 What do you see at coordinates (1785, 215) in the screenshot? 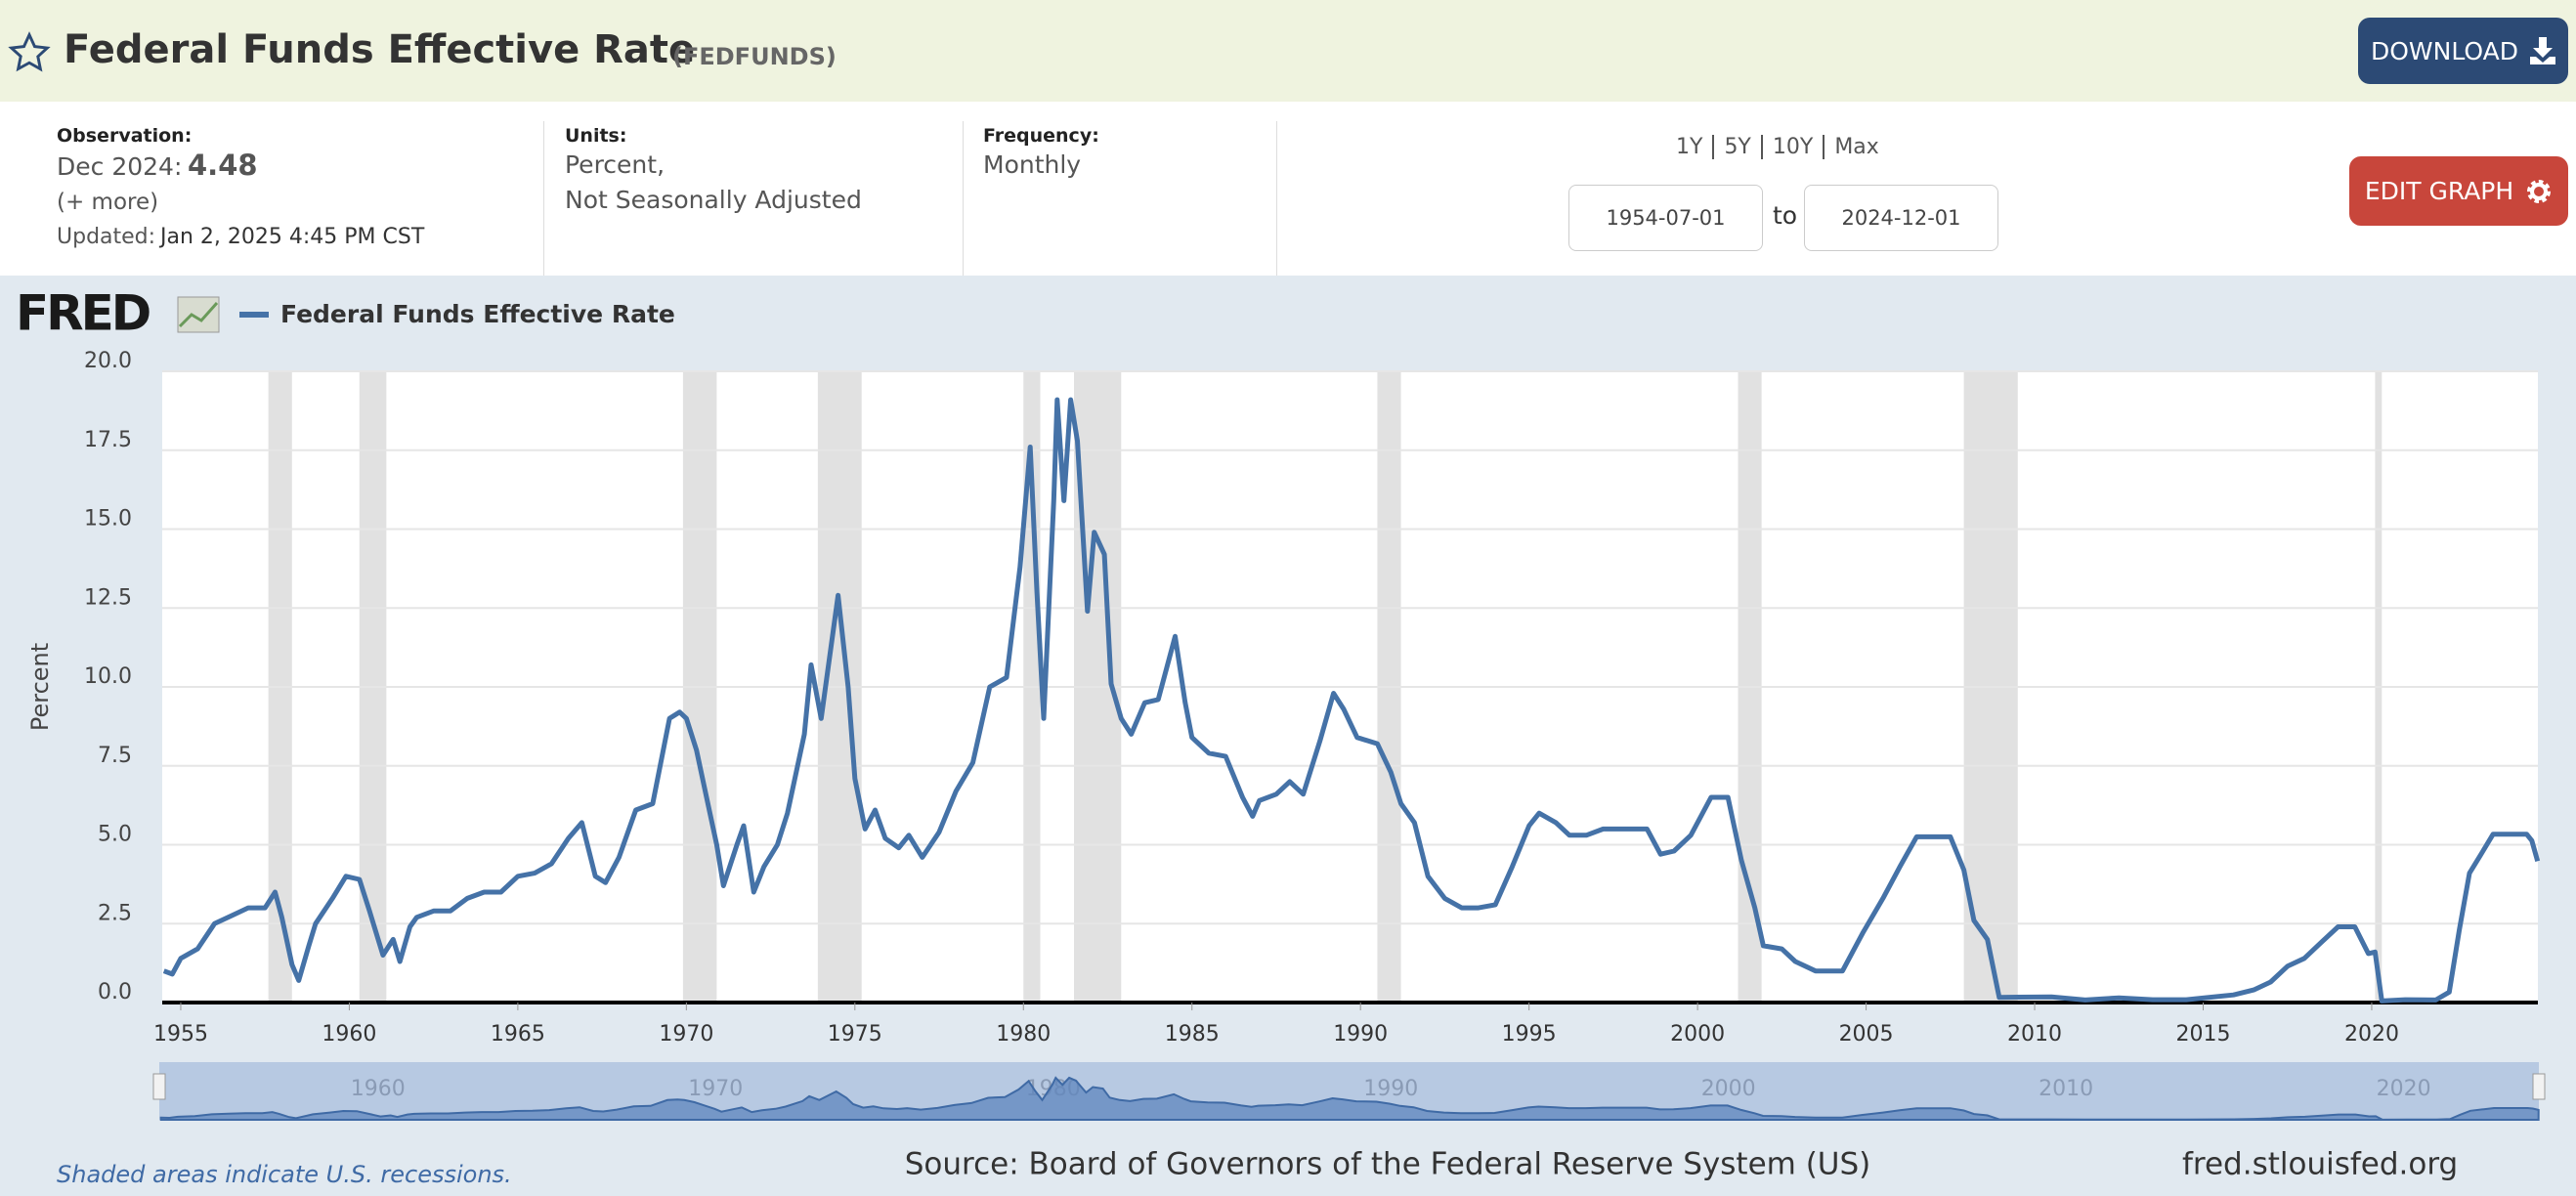
I see `to-label: to` at bounding box center [1785, 215].